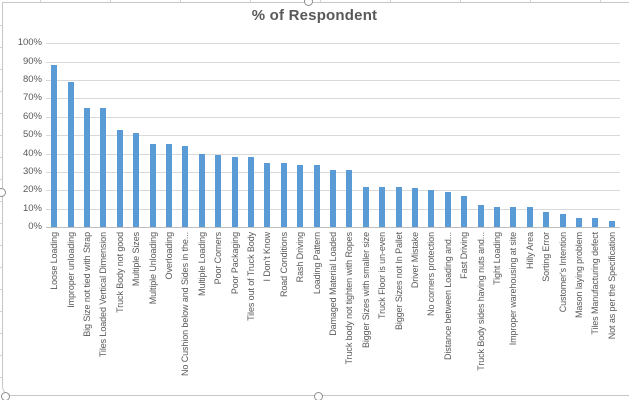 Image resolution: width=629 pixels, height=400 pixels. What do you see at coordinates (70, 270) in the screenshot?
I see `x-axis-label: Improper unloading` at bounding box center [70, 270].